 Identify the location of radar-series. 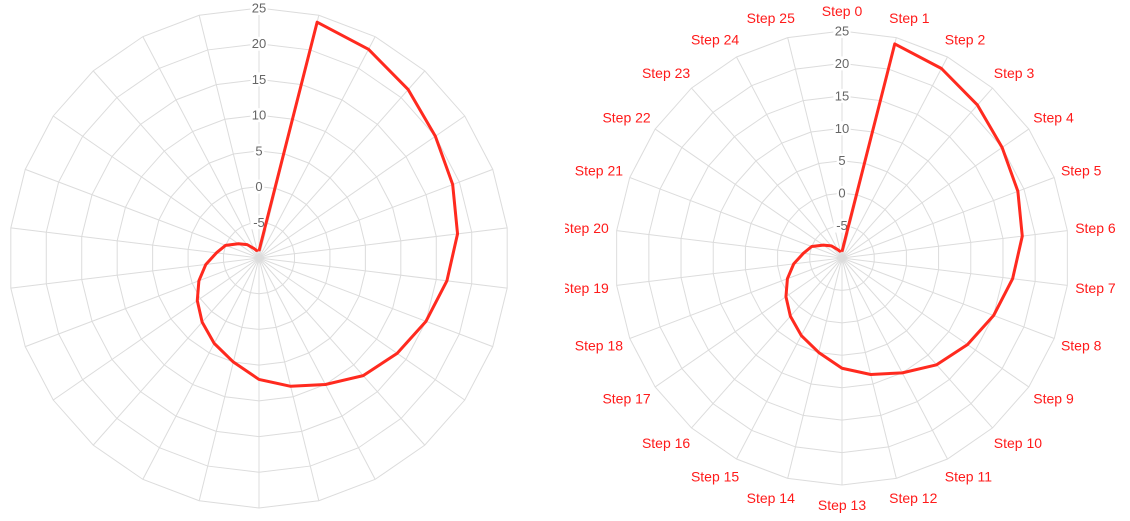
(904, 209).